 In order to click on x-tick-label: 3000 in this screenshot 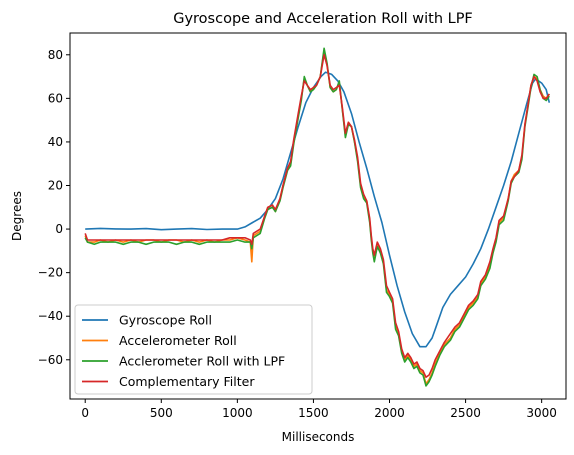, I will do `click(541, 413)`.